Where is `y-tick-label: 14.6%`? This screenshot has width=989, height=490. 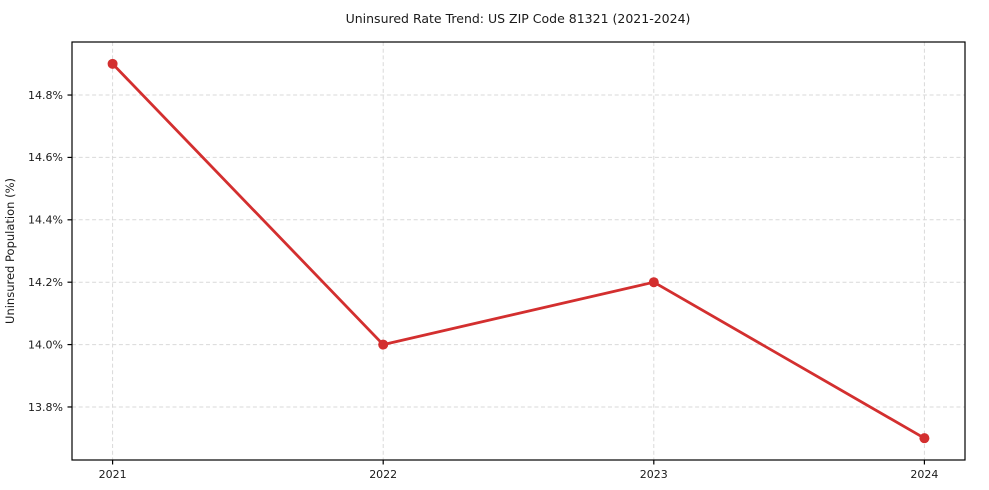
y-tick-label: 14.6% is located at coordinates (45, 157).